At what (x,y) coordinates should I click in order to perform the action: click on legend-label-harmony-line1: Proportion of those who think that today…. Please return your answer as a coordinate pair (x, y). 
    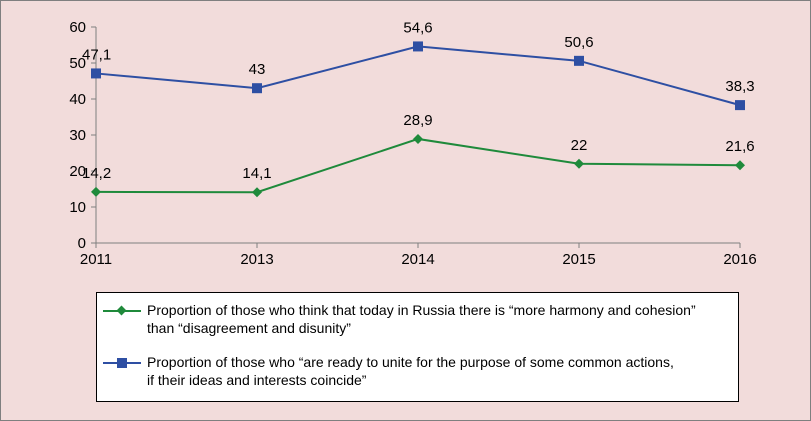
    Looking at the image, I should click on (421, 310).